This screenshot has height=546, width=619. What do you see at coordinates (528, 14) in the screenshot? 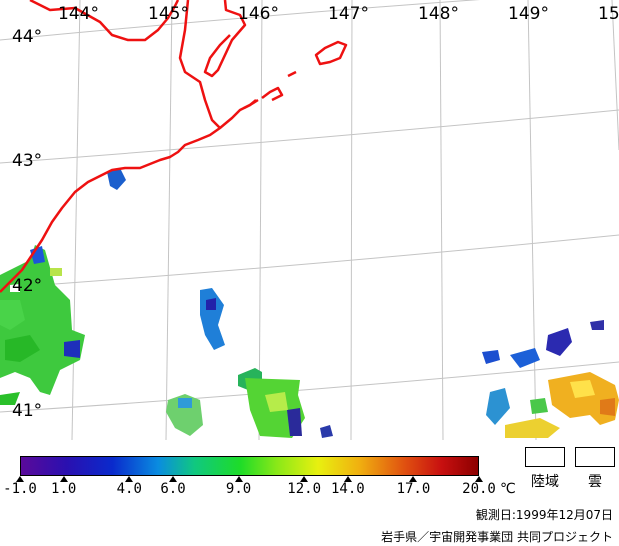
I see `lon-label-149: 149°` at bounding box center [528, 14].